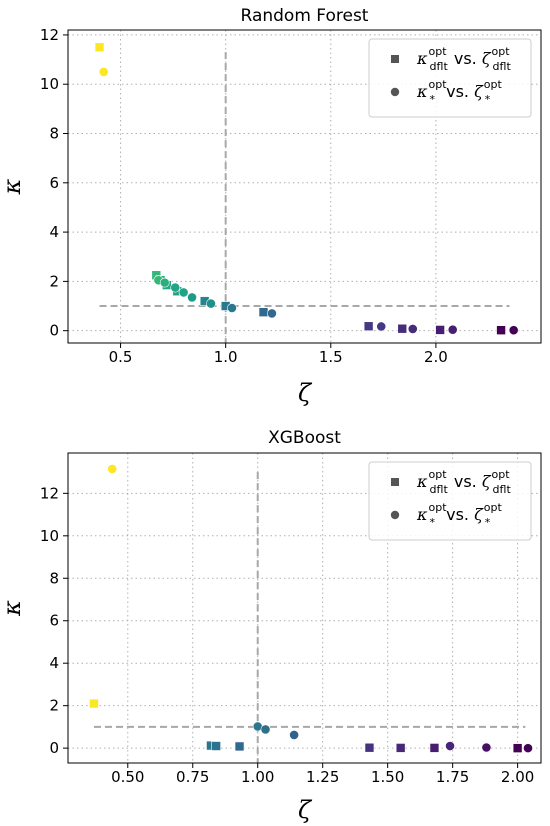 This screenshot has height=826, width=550. What do you see at coordinates (452, 777) in the screenshot?
I see `x-tick-label: 1.75` at bounding box center [452, 777].